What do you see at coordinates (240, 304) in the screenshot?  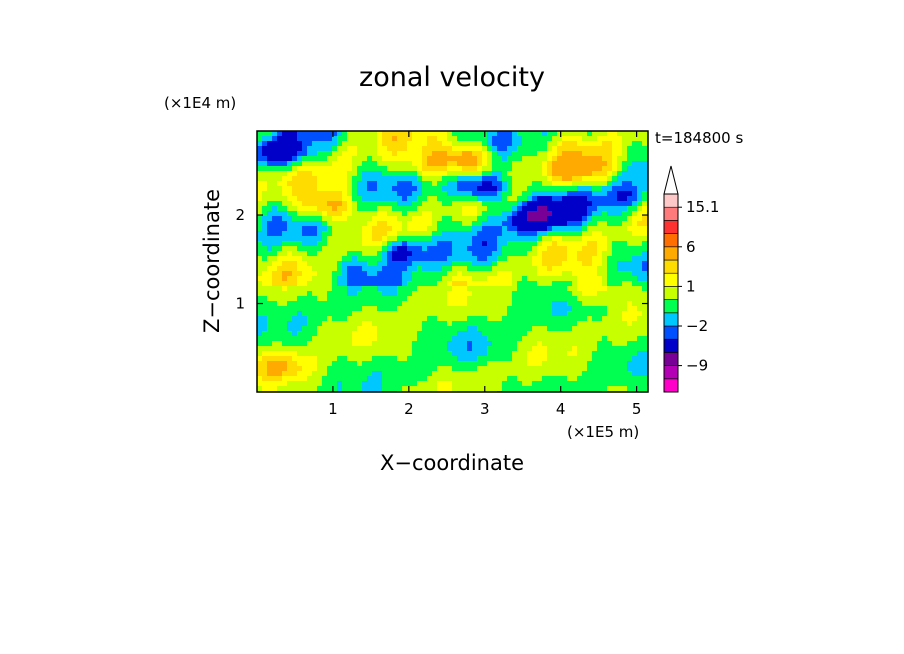 I see `y-tick-label: 1` at bounding box center [240, 304].